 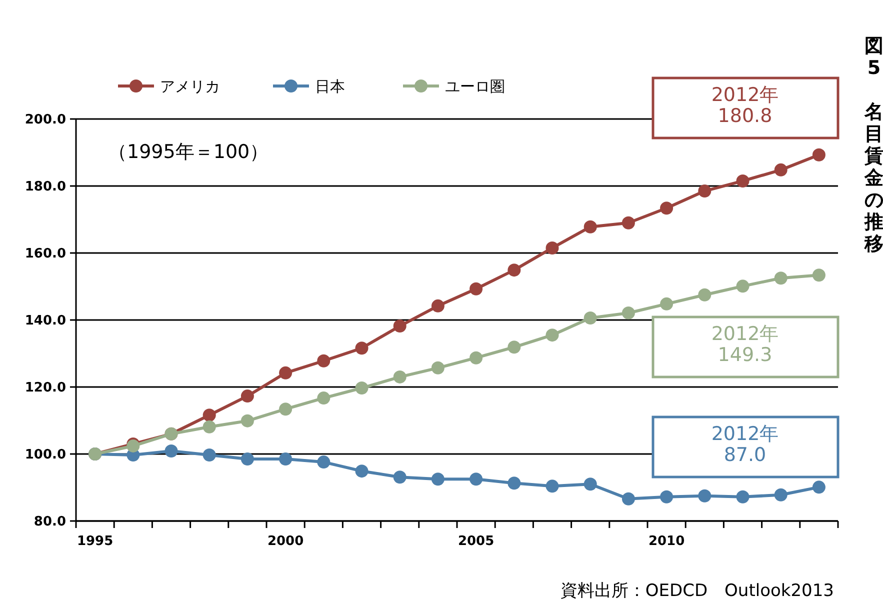 What do you see at coordinates (745, 344) in the screenshot?
I see `annotation: 2012年 149.3` at bounding box center [745, 344].